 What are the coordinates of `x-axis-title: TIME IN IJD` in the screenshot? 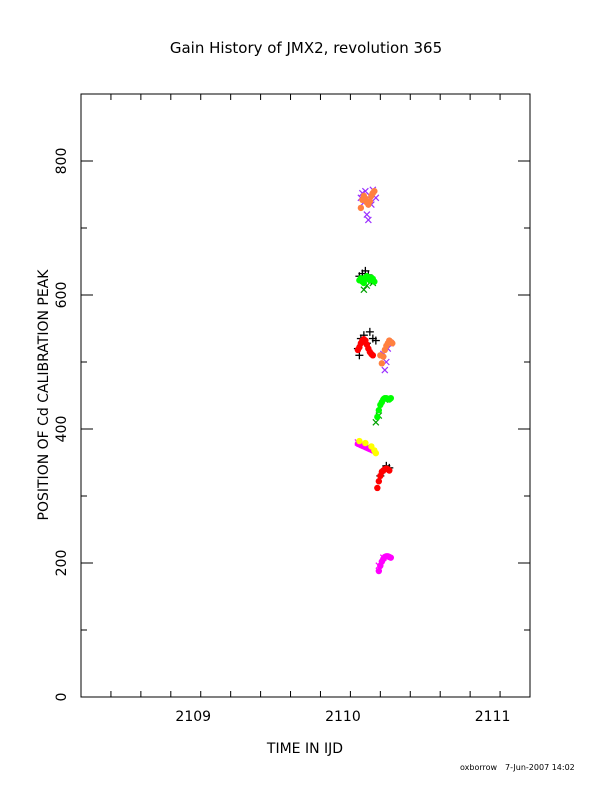 It's located at (304, 749).